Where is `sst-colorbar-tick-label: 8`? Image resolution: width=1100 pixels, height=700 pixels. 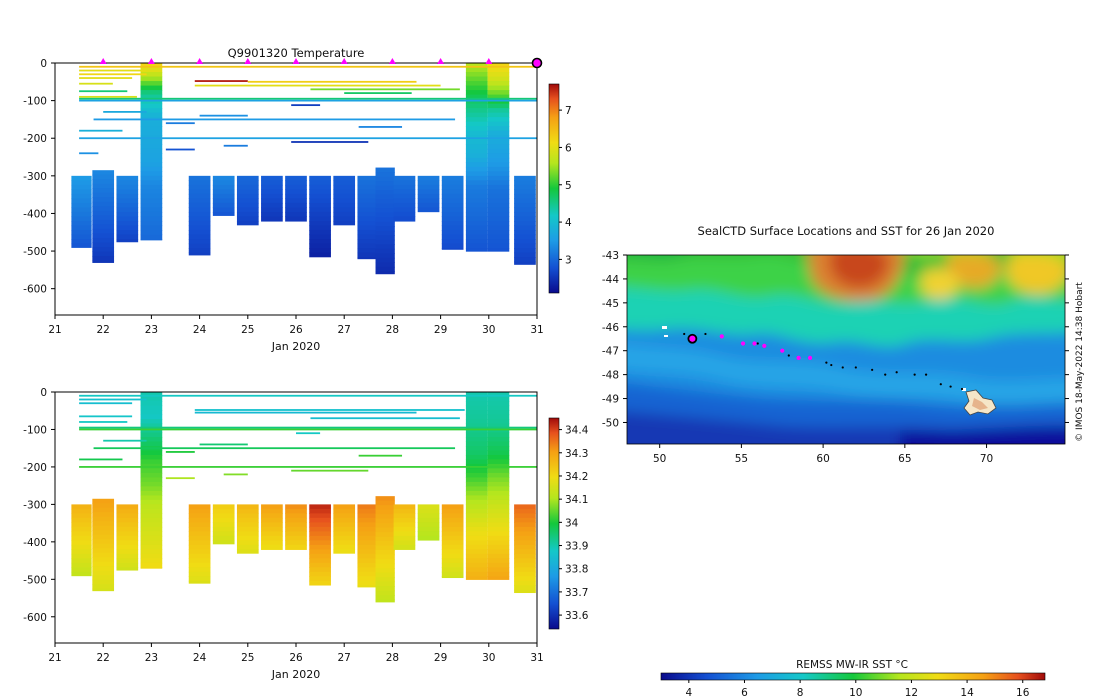
sst-colorbar-tick-label: 8 is located at coordinates (800, 693).